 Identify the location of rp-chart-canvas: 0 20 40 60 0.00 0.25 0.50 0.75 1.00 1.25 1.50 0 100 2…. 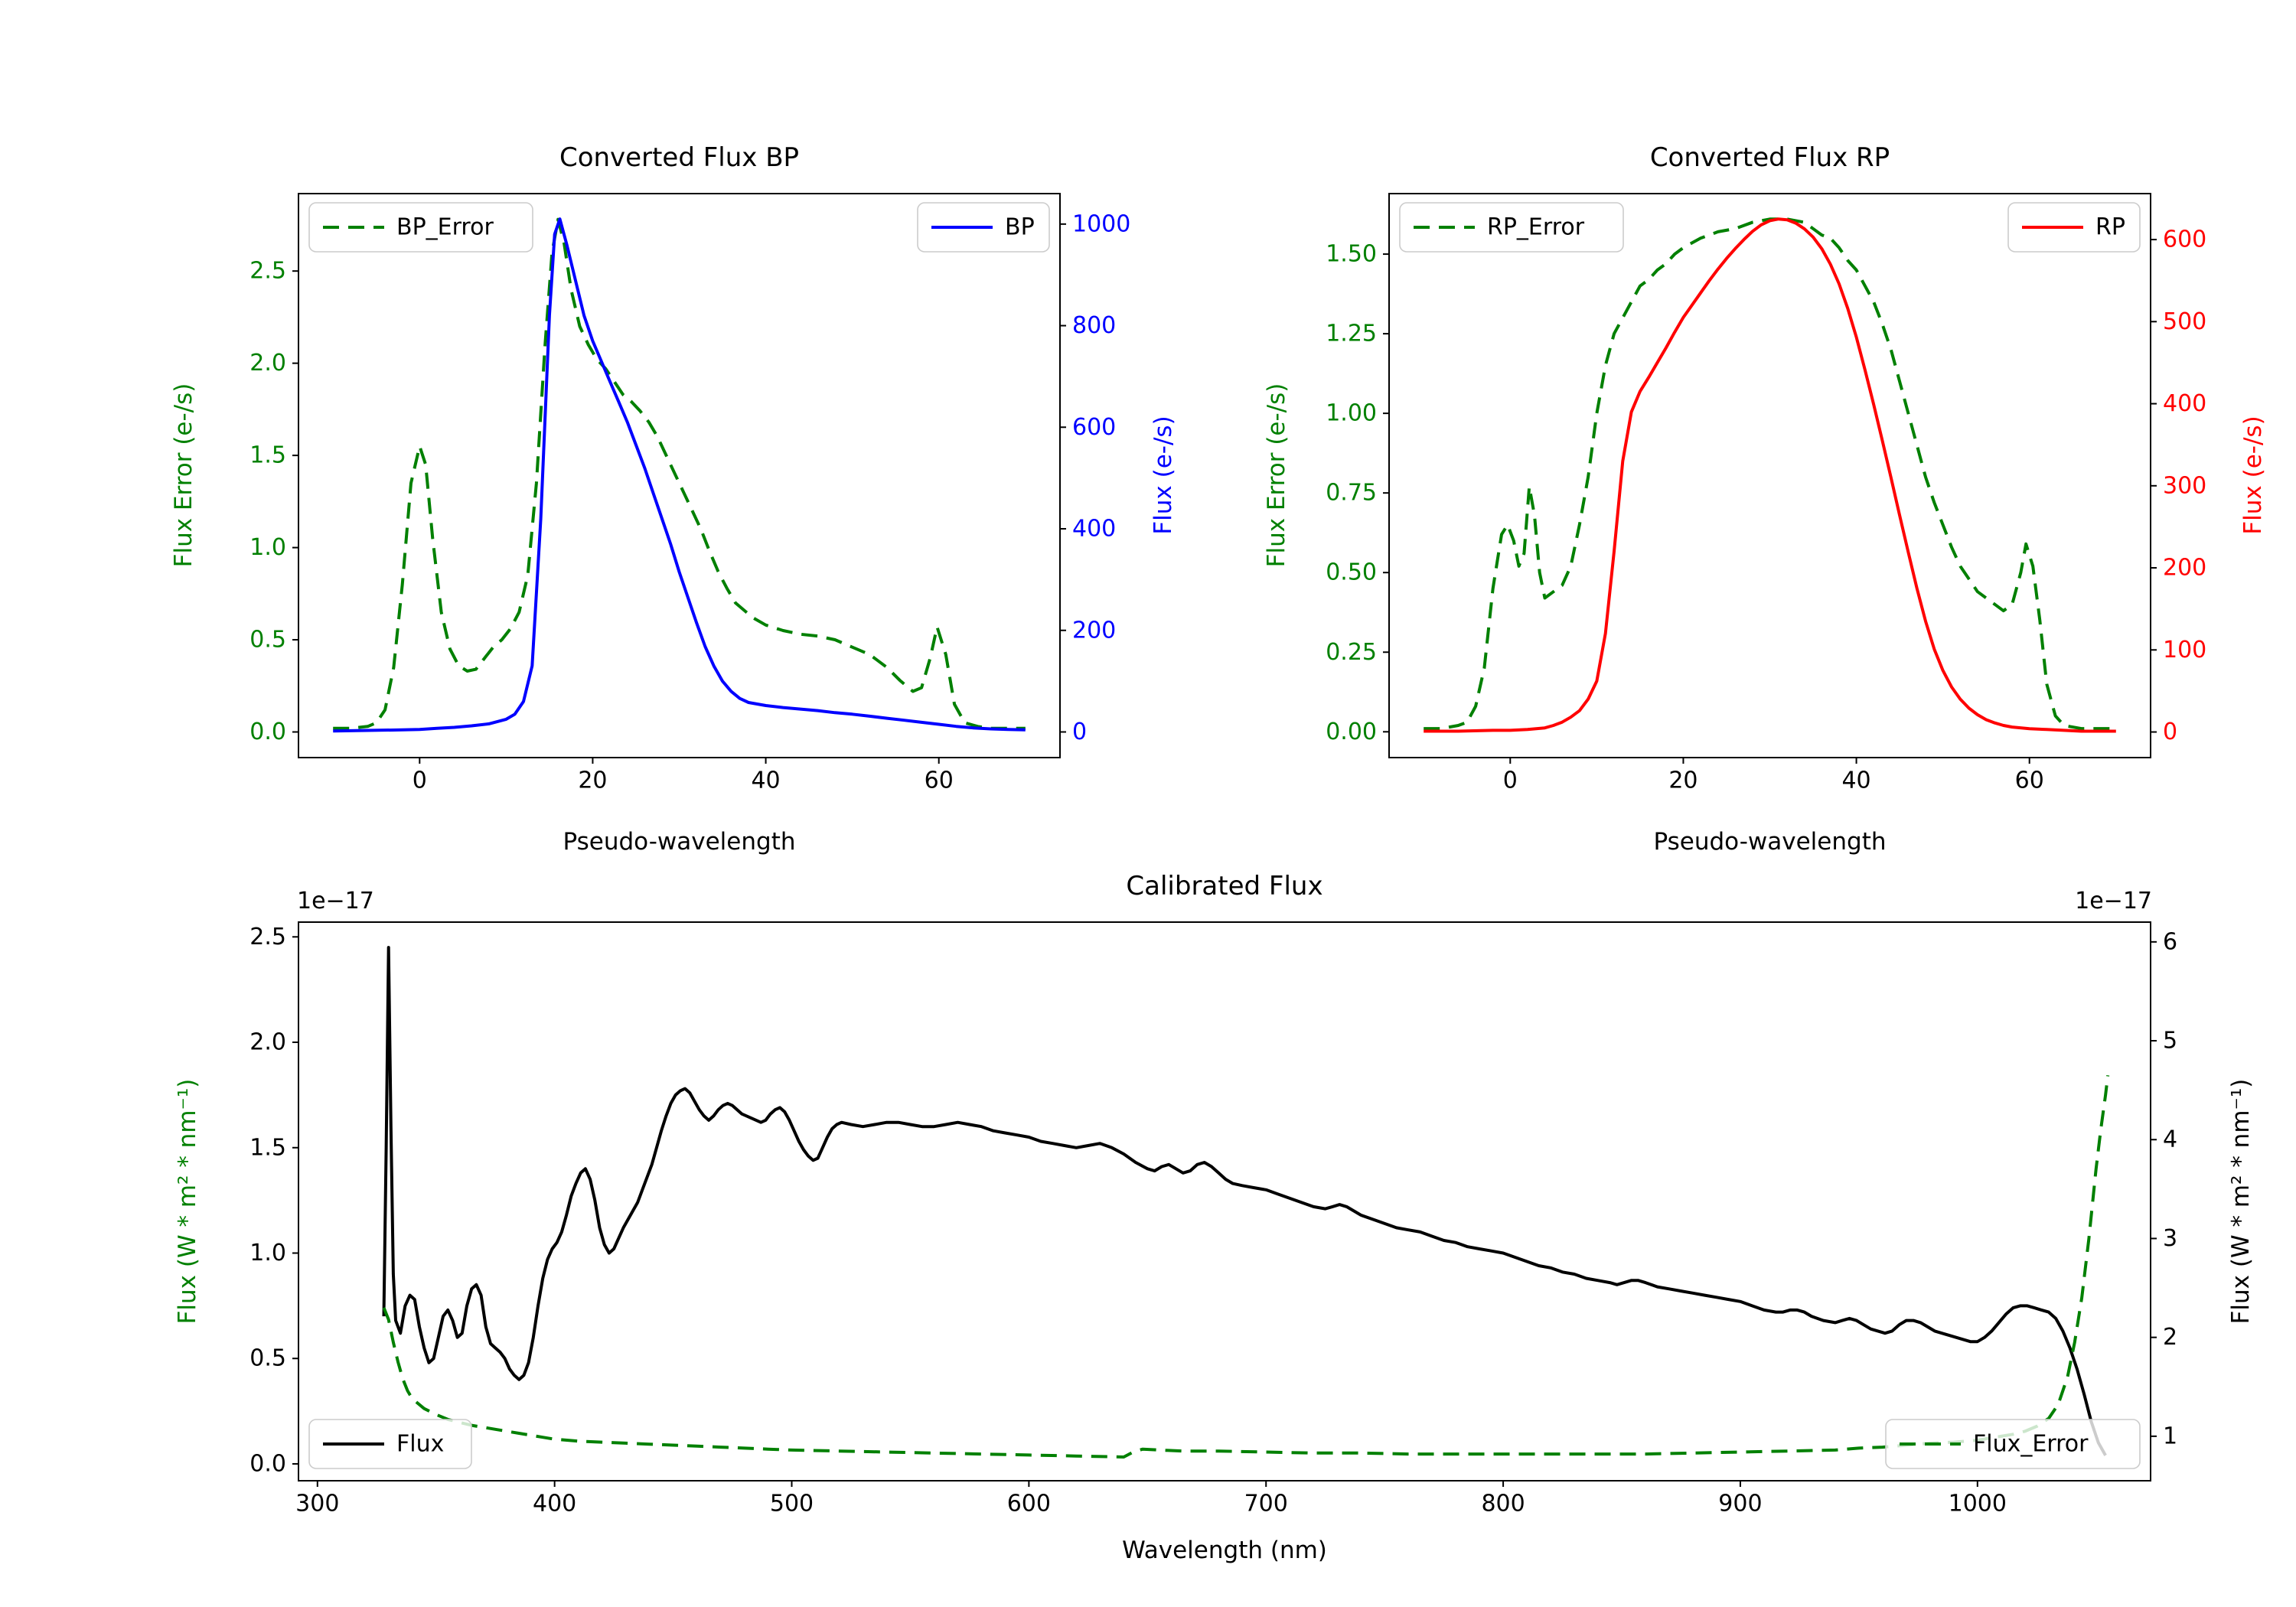
(1766, 494).